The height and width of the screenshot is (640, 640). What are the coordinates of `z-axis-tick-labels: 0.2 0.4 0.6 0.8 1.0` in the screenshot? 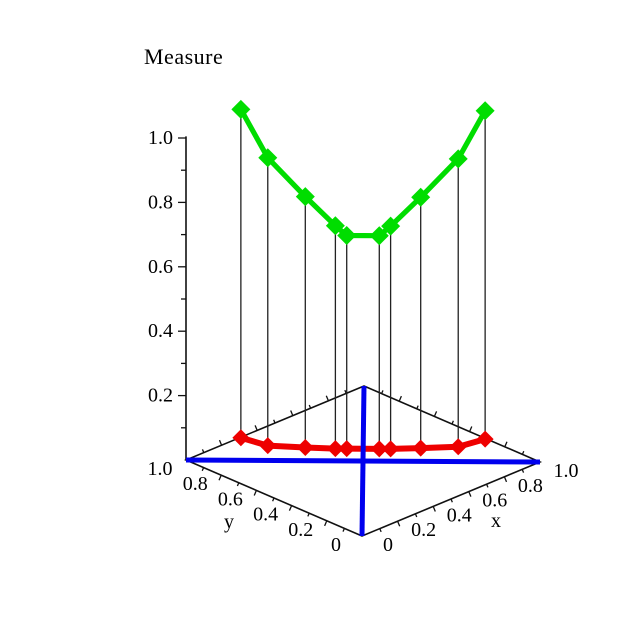 It's located at (160, 267).